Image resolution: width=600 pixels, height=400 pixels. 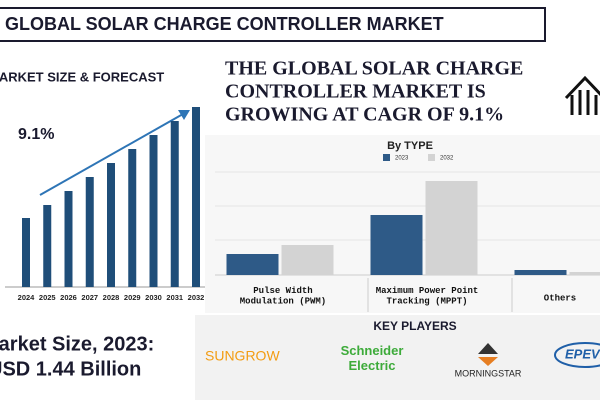 I want to click on x-tick-label: 2025, so click(x=47, y=297).